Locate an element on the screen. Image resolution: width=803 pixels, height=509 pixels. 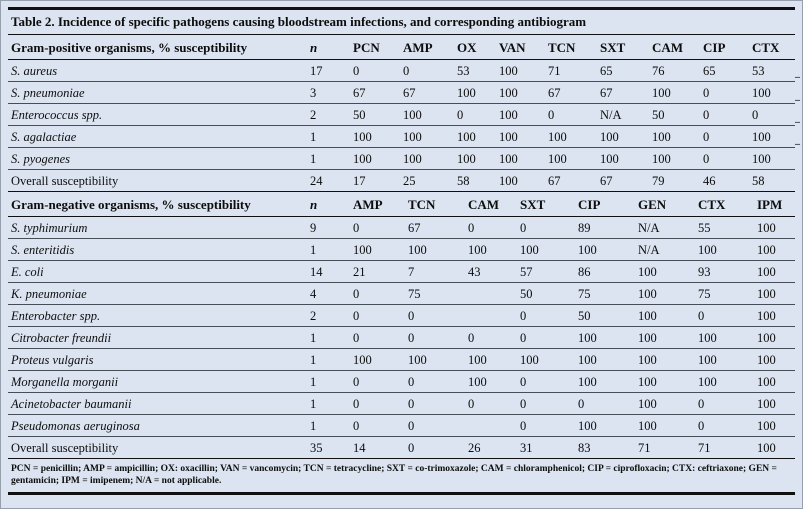
organism-name-cell: Proteus vulgaris is located at coordinates (158, 359).